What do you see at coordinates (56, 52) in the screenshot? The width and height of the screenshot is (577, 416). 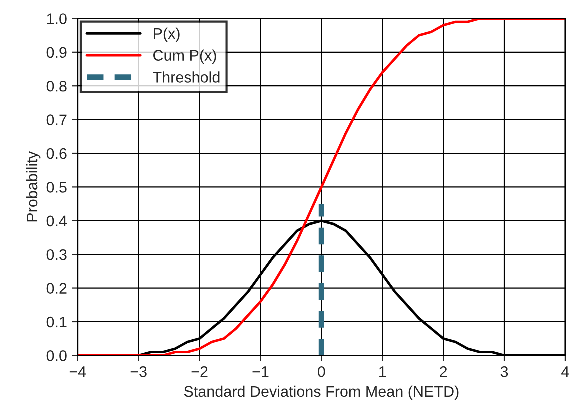 I see `y-tick-label: 0.9` at bounding box center [56, 52].